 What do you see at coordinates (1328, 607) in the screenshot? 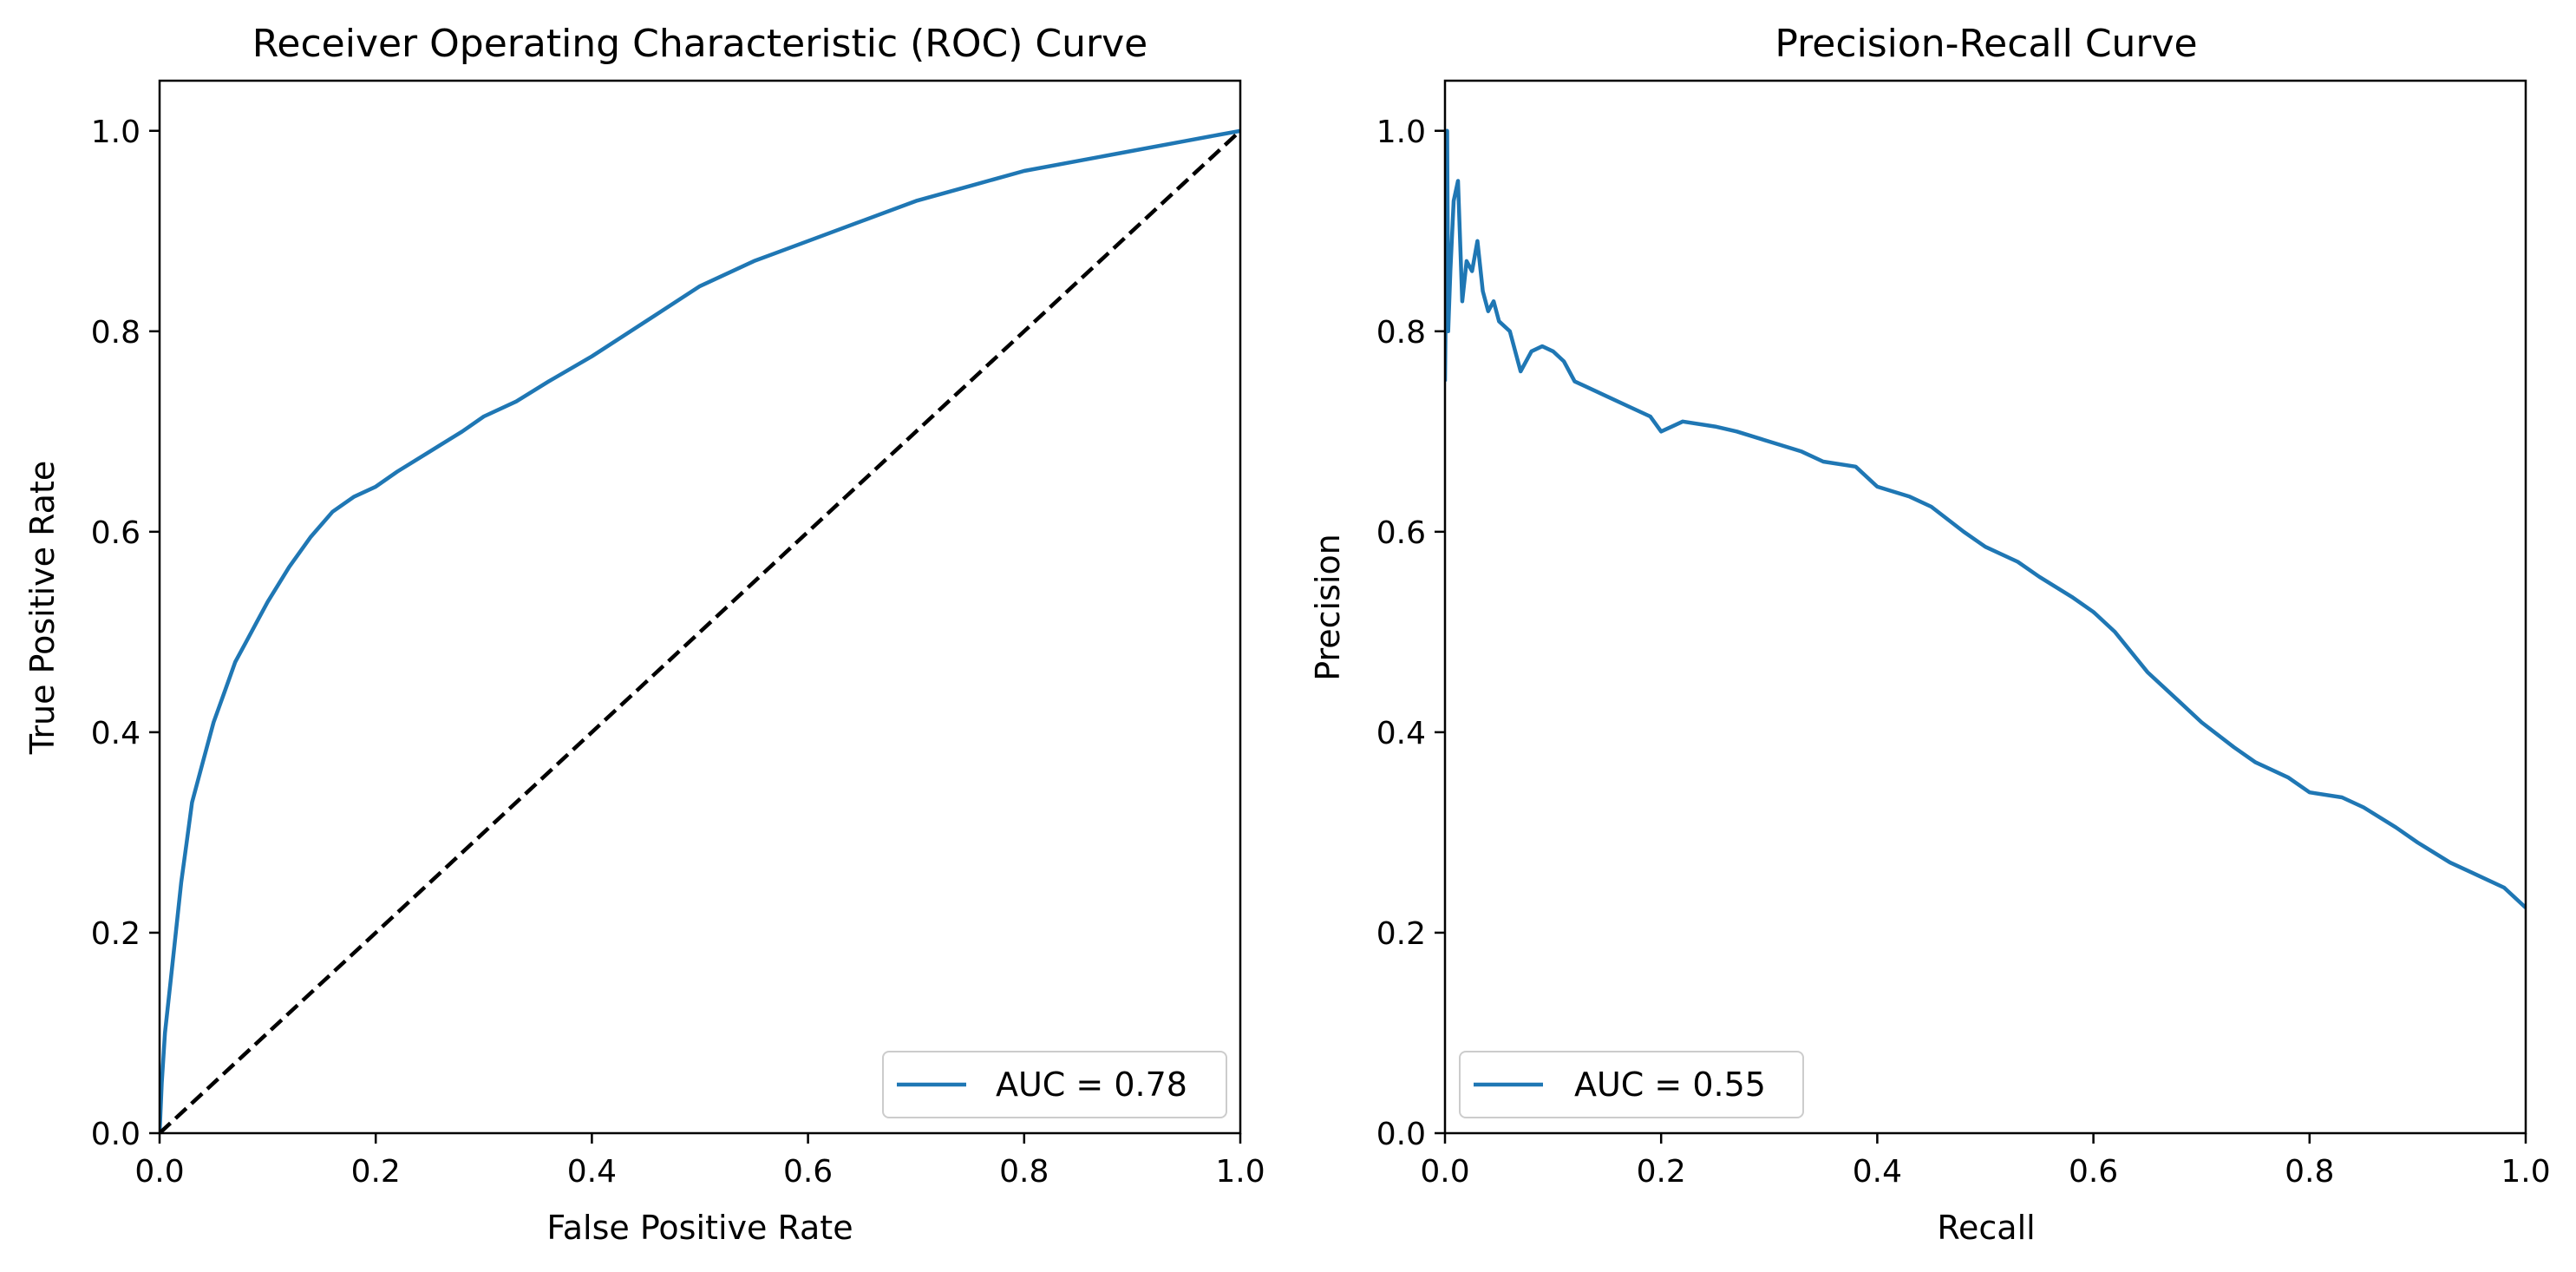
I see `pr-ylabel: Precision` at bounding box center [1328, 607].